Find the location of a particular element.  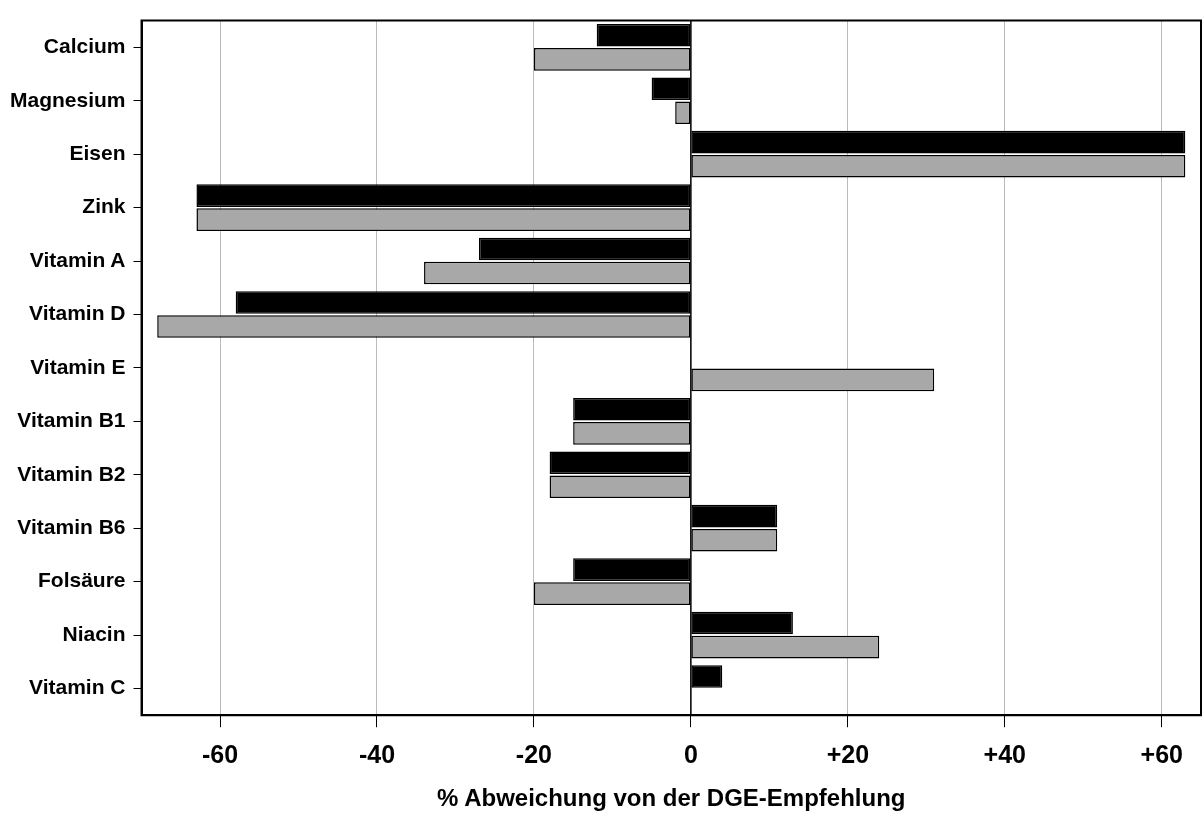

y-tick-label: Vitamin E is located at coordinates (78, 366).